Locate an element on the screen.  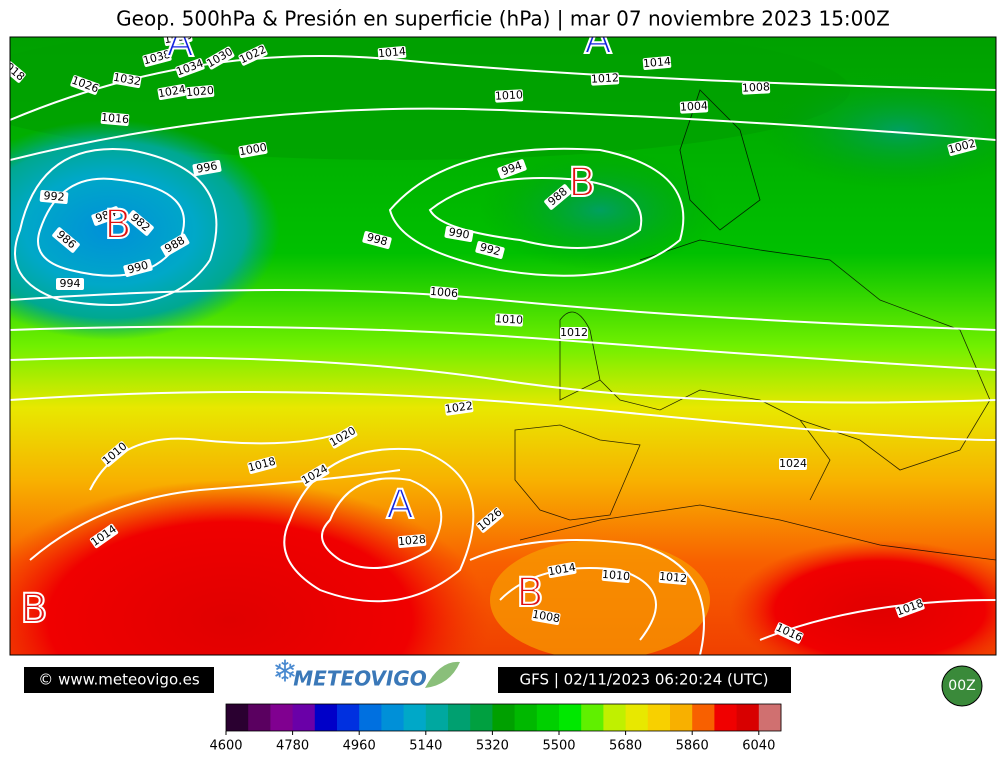
isobar-label: 992 is located at coordinates (54, 197).